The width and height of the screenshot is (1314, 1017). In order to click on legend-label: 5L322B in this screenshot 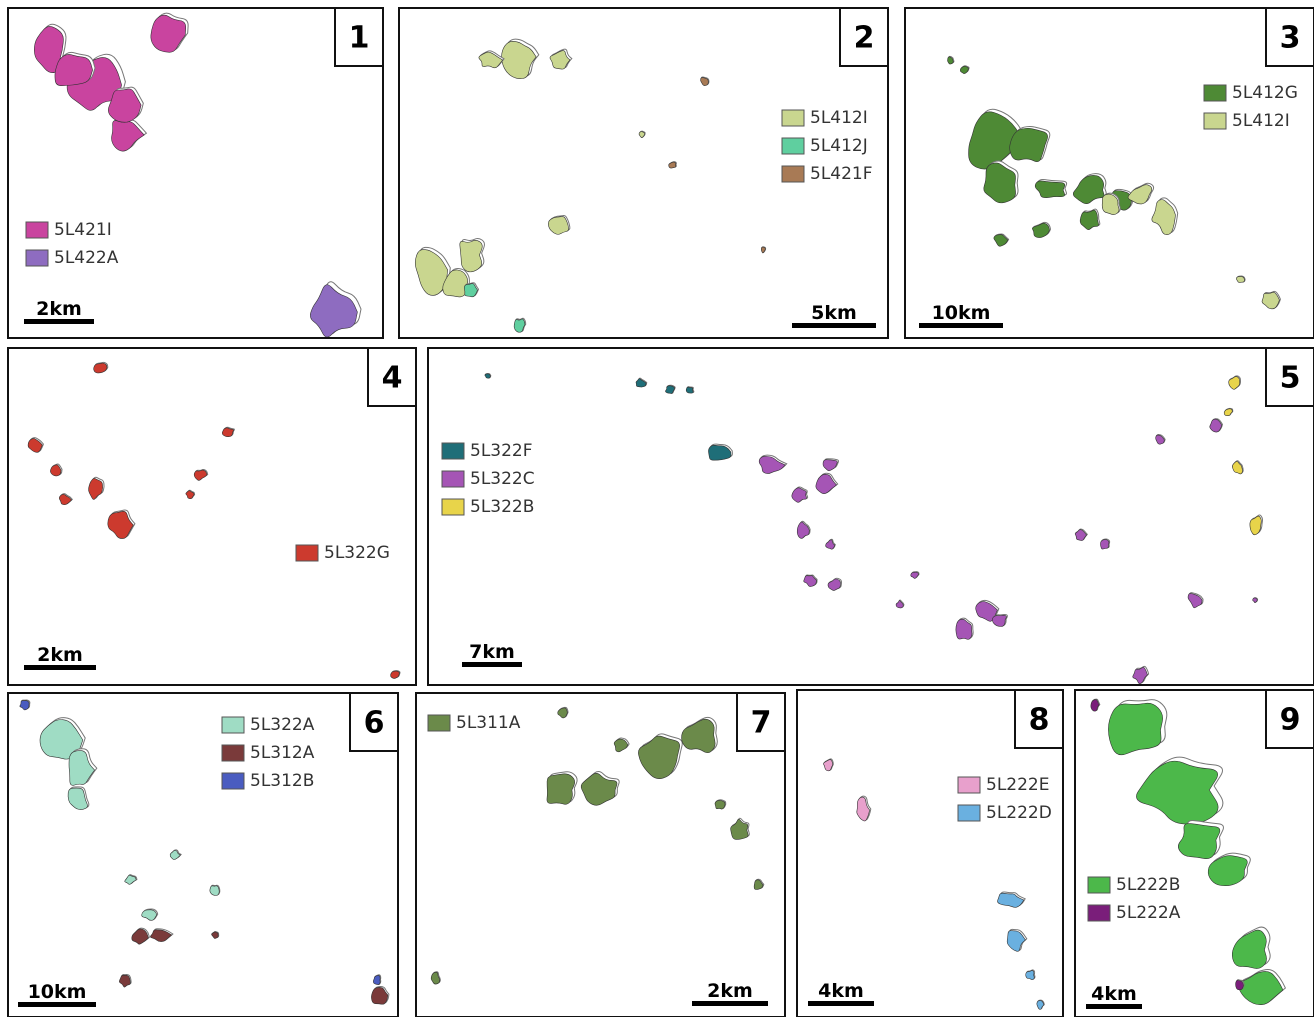, I will do `click(502, 507)`.